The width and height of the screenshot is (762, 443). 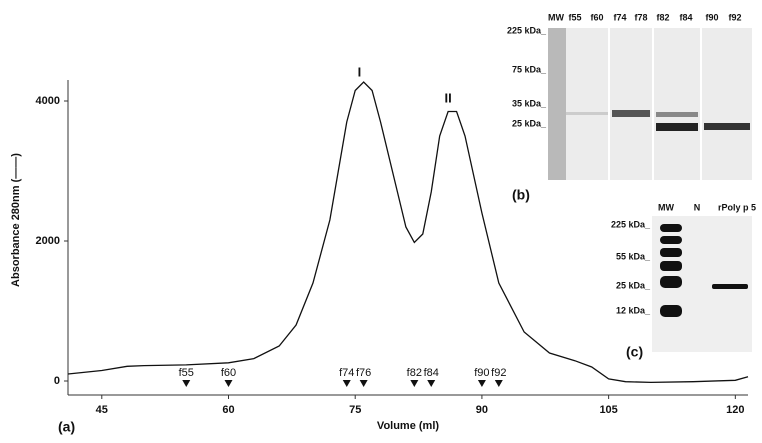 I want to click on panel-label: (a), so click(x=66, y=427).